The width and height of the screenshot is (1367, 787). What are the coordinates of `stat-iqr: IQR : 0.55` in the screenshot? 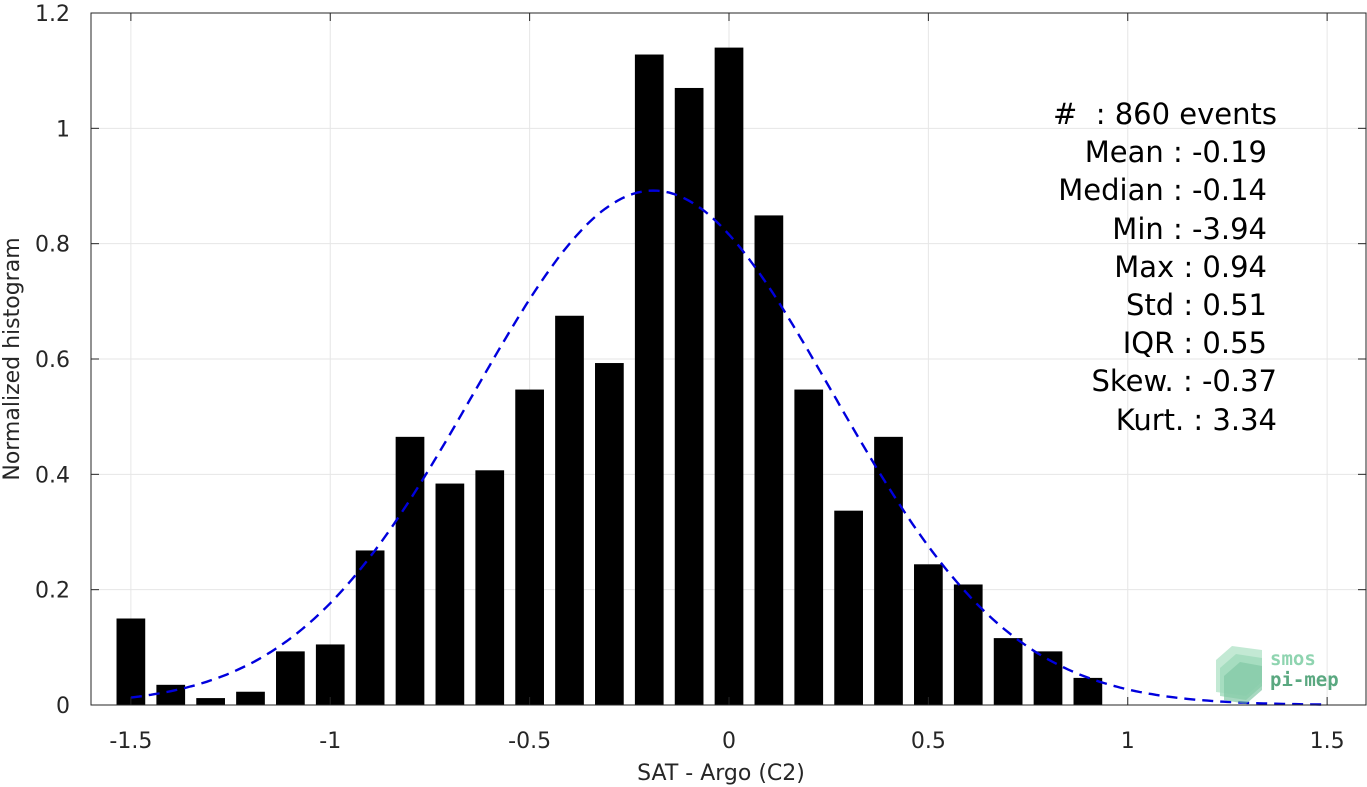 It's located at (1195, 343).